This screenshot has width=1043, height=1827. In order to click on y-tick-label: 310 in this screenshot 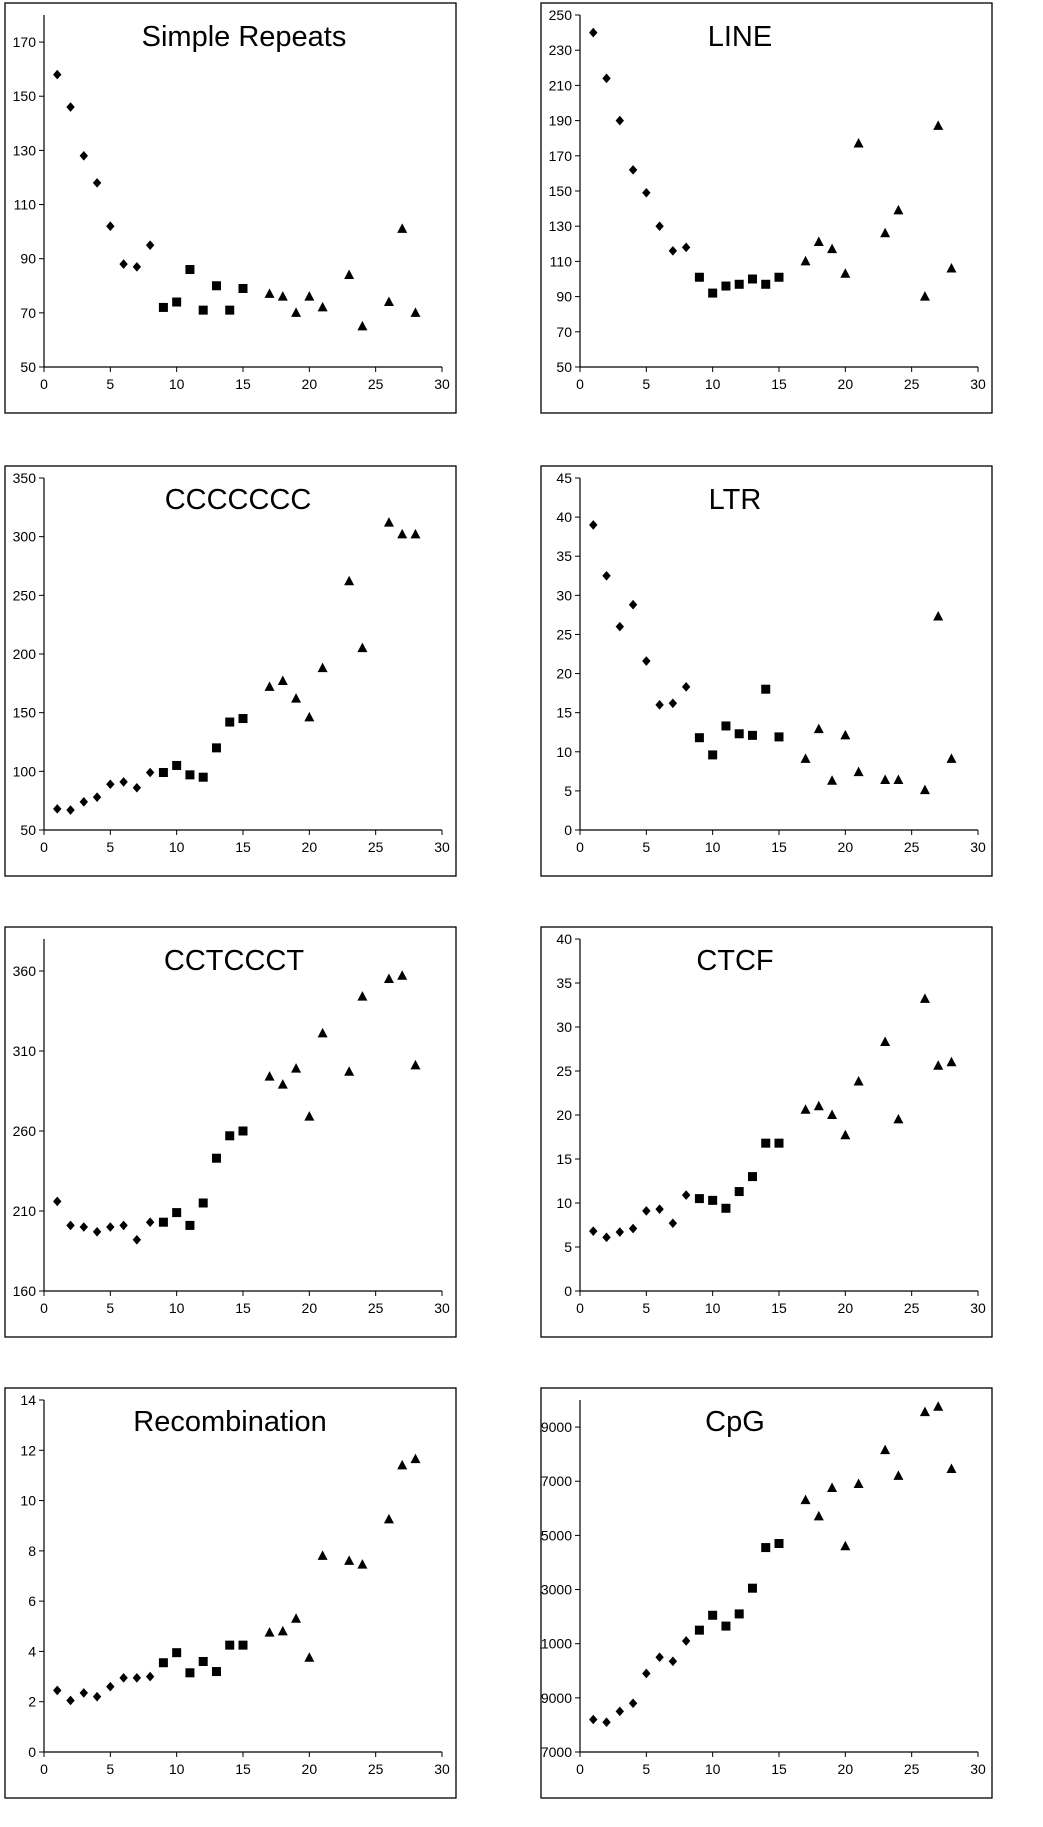, I will do `click(25, 1051)`.